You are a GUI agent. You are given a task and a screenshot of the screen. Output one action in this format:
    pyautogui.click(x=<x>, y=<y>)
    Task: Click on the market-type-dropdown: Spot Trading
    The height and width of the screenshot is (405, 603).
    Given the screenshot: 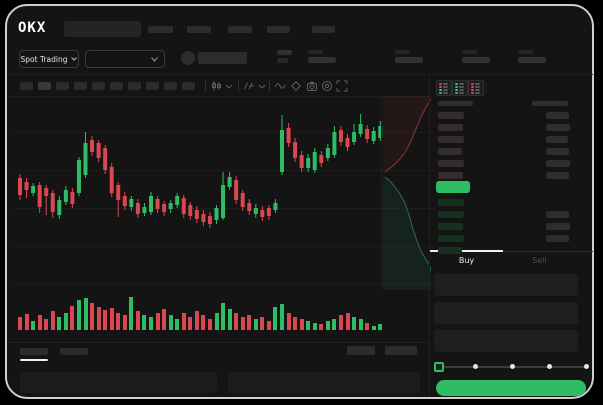 What is the action you would take?
    pyautogui.click(x=49, y=59)
    